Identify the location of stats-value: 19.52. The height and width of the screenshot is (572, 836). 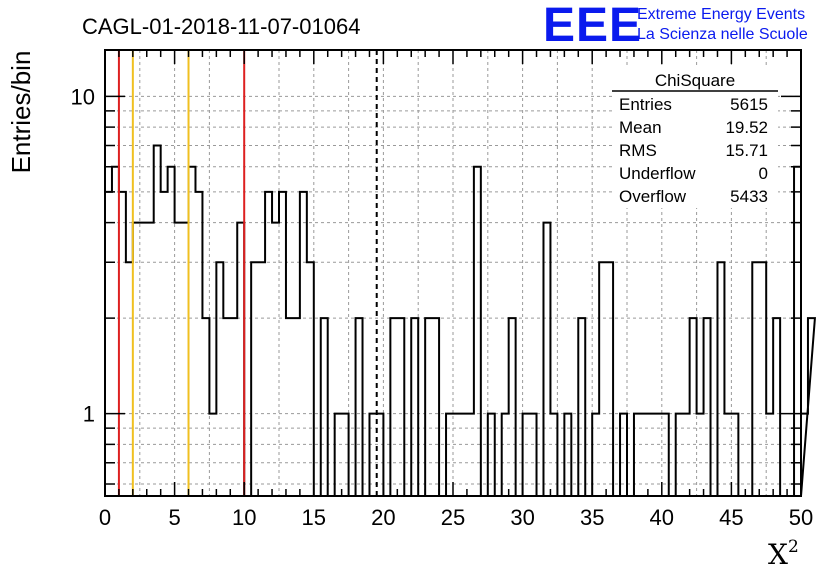
(746, 127).